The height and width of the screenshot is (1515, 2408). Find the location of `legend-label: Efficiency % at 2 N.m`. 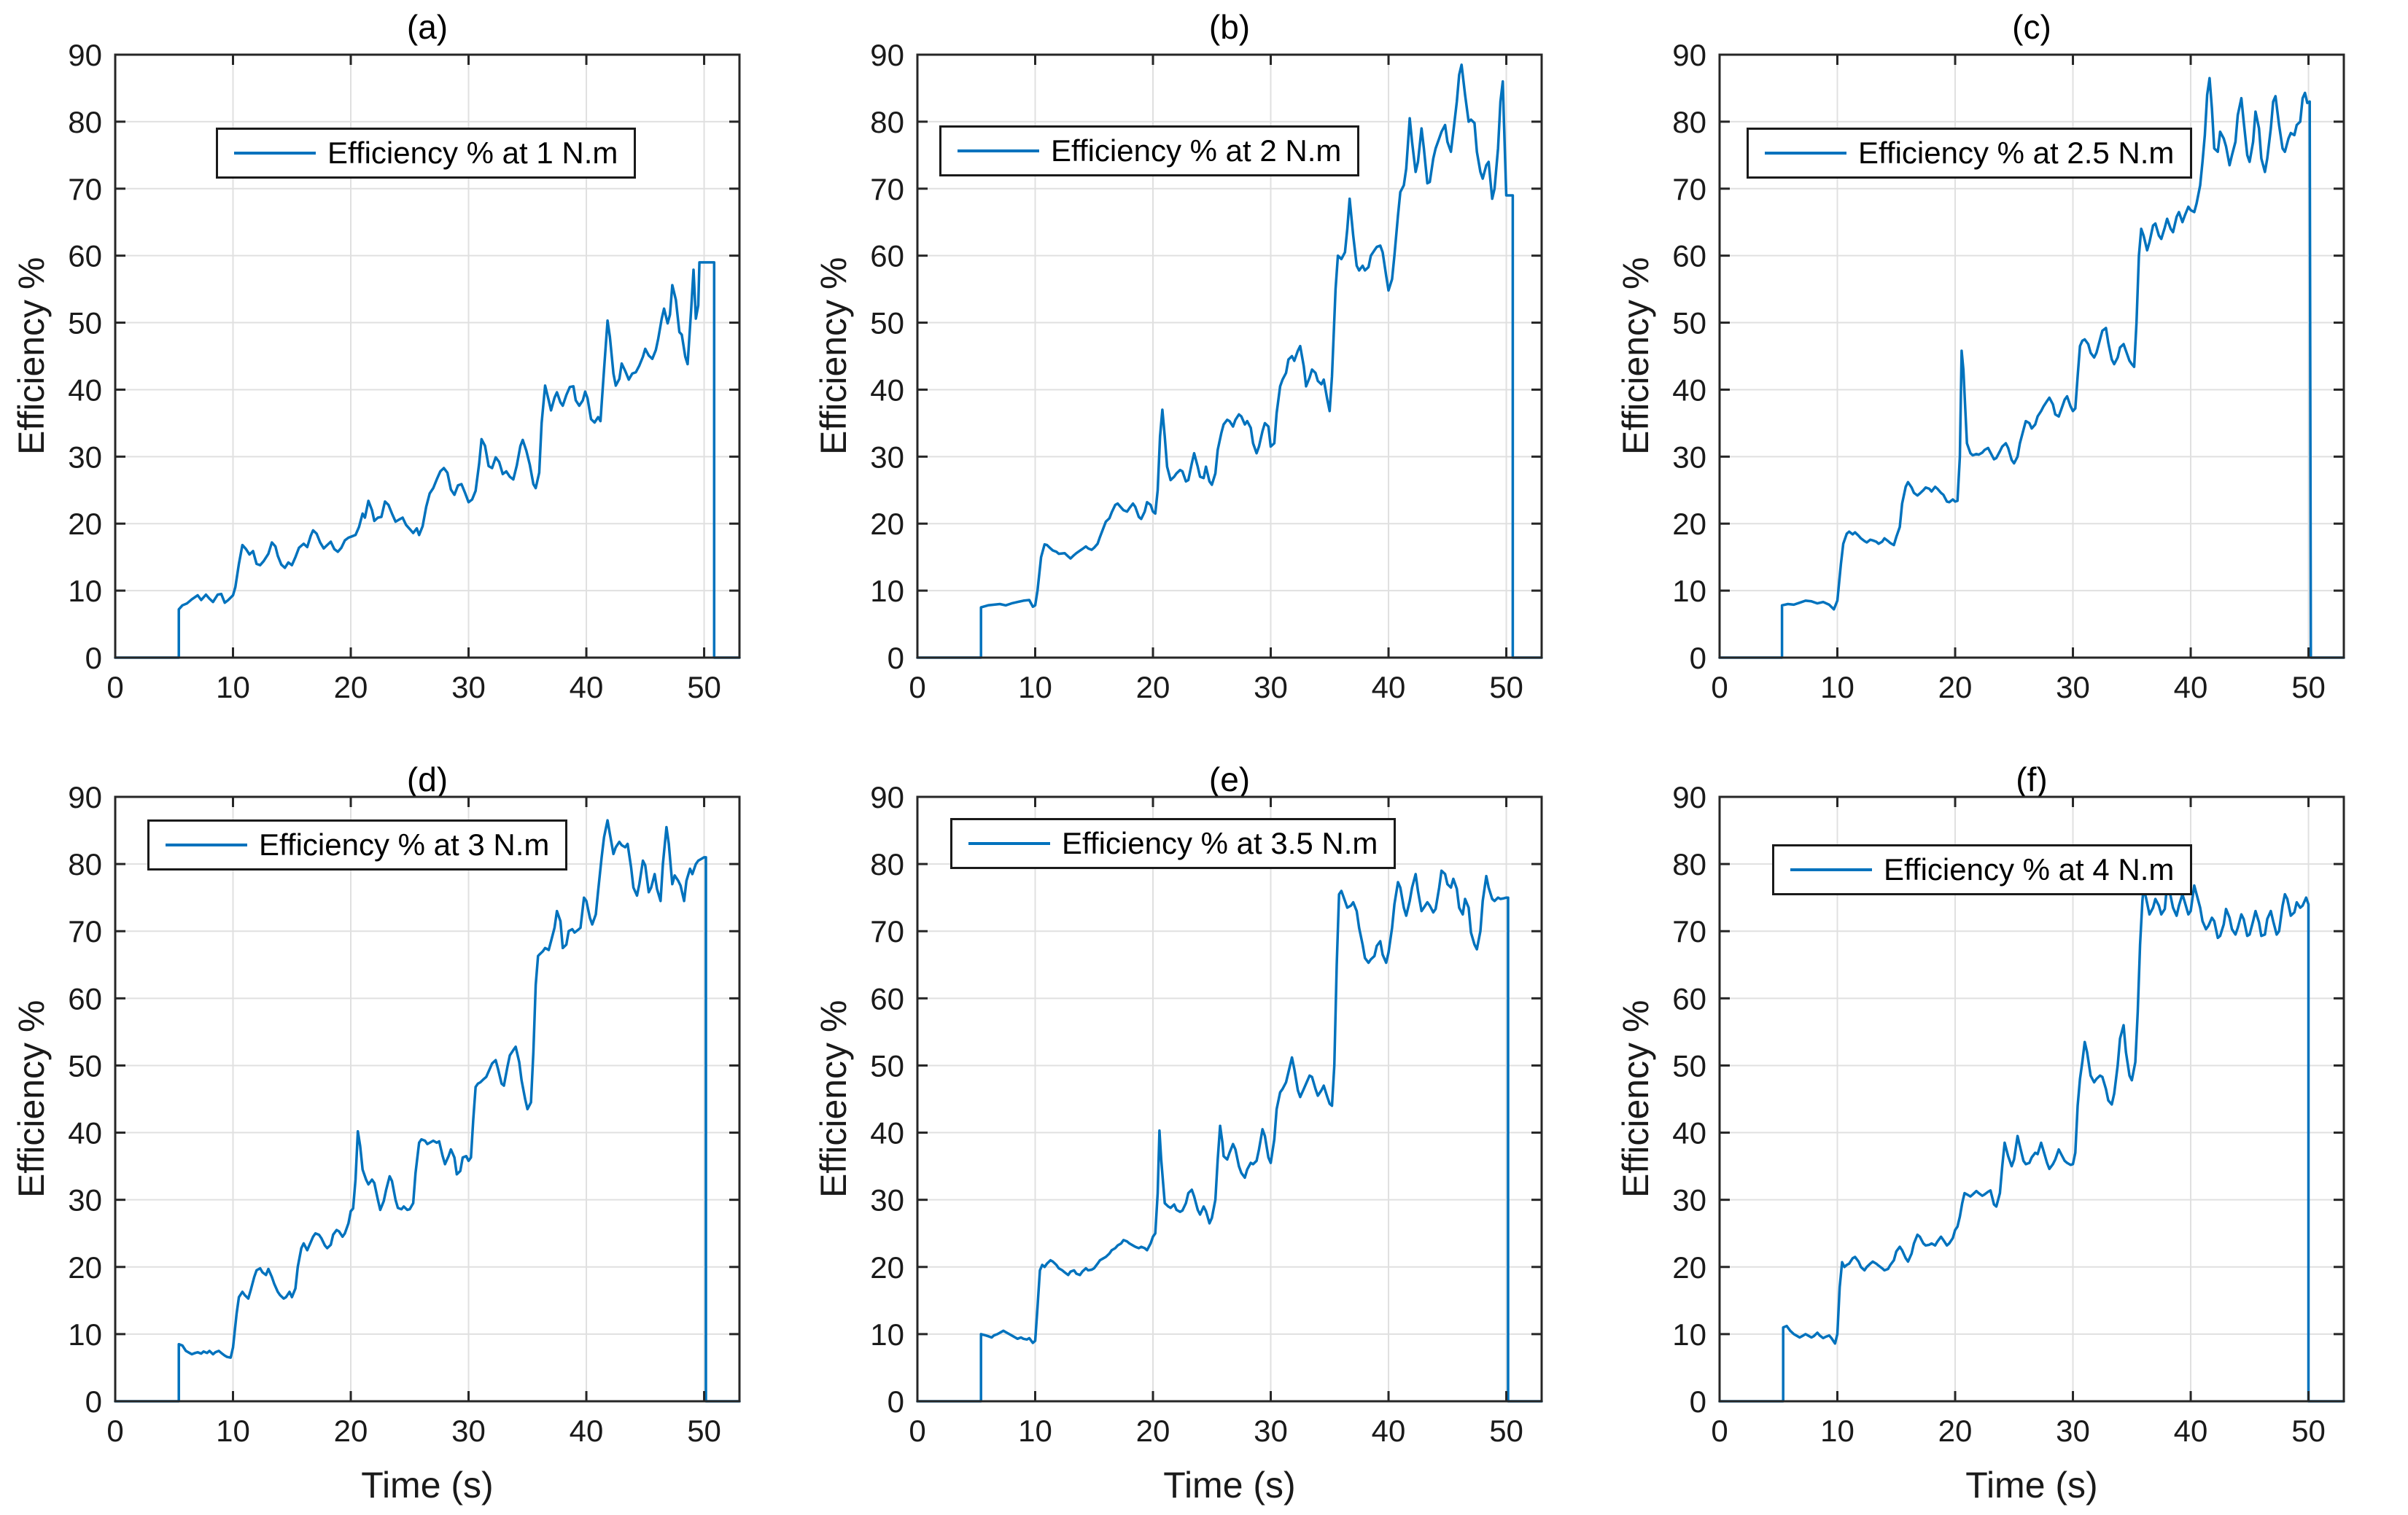

legend-label: Efficiency % at 2 N.m is located at coordinates (1196, 150).